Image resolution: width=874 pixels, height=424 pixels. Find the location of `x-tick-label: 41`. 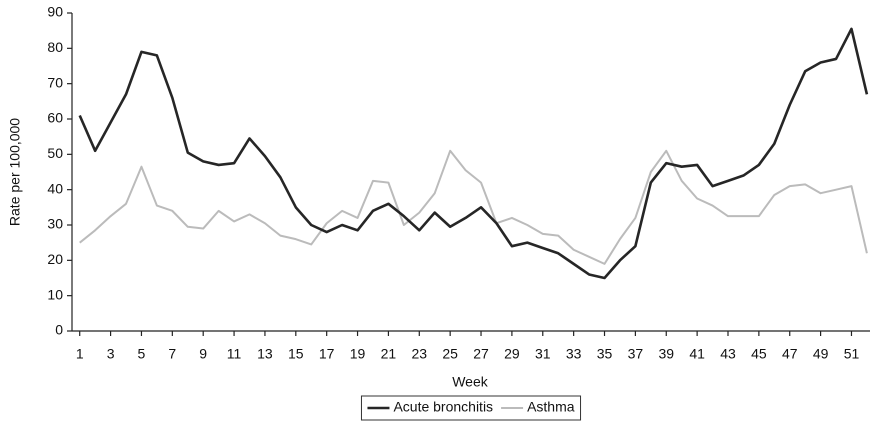

x-tick-label: 41 is located at coordinates (697, 354).